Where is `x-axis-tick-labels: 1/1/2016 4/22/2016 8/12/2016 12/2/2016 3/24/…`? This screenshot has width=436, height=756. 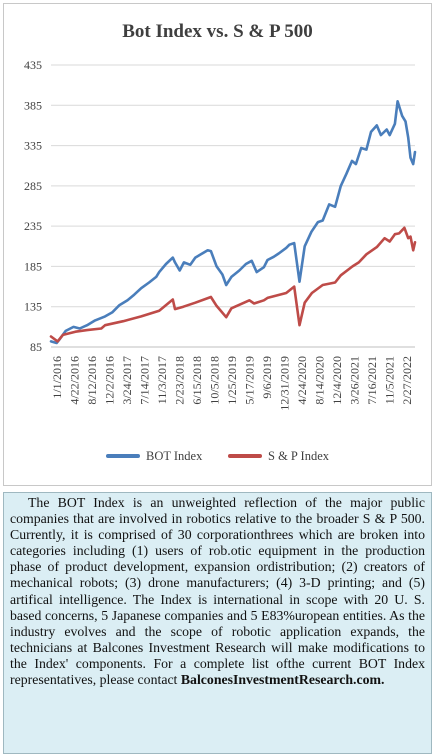 x-axis-tick-labels: 1/1/2016 4/22/2016 8/12/2016 12/2/2016 3/24/… is located at coordinates (232, 383).